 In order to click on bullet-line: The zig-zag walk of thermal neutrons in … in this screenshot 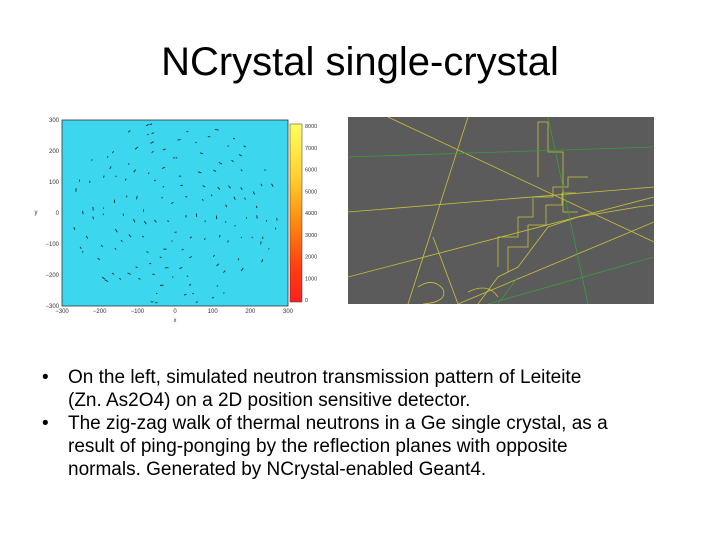, I will do `click(338, 423)`.